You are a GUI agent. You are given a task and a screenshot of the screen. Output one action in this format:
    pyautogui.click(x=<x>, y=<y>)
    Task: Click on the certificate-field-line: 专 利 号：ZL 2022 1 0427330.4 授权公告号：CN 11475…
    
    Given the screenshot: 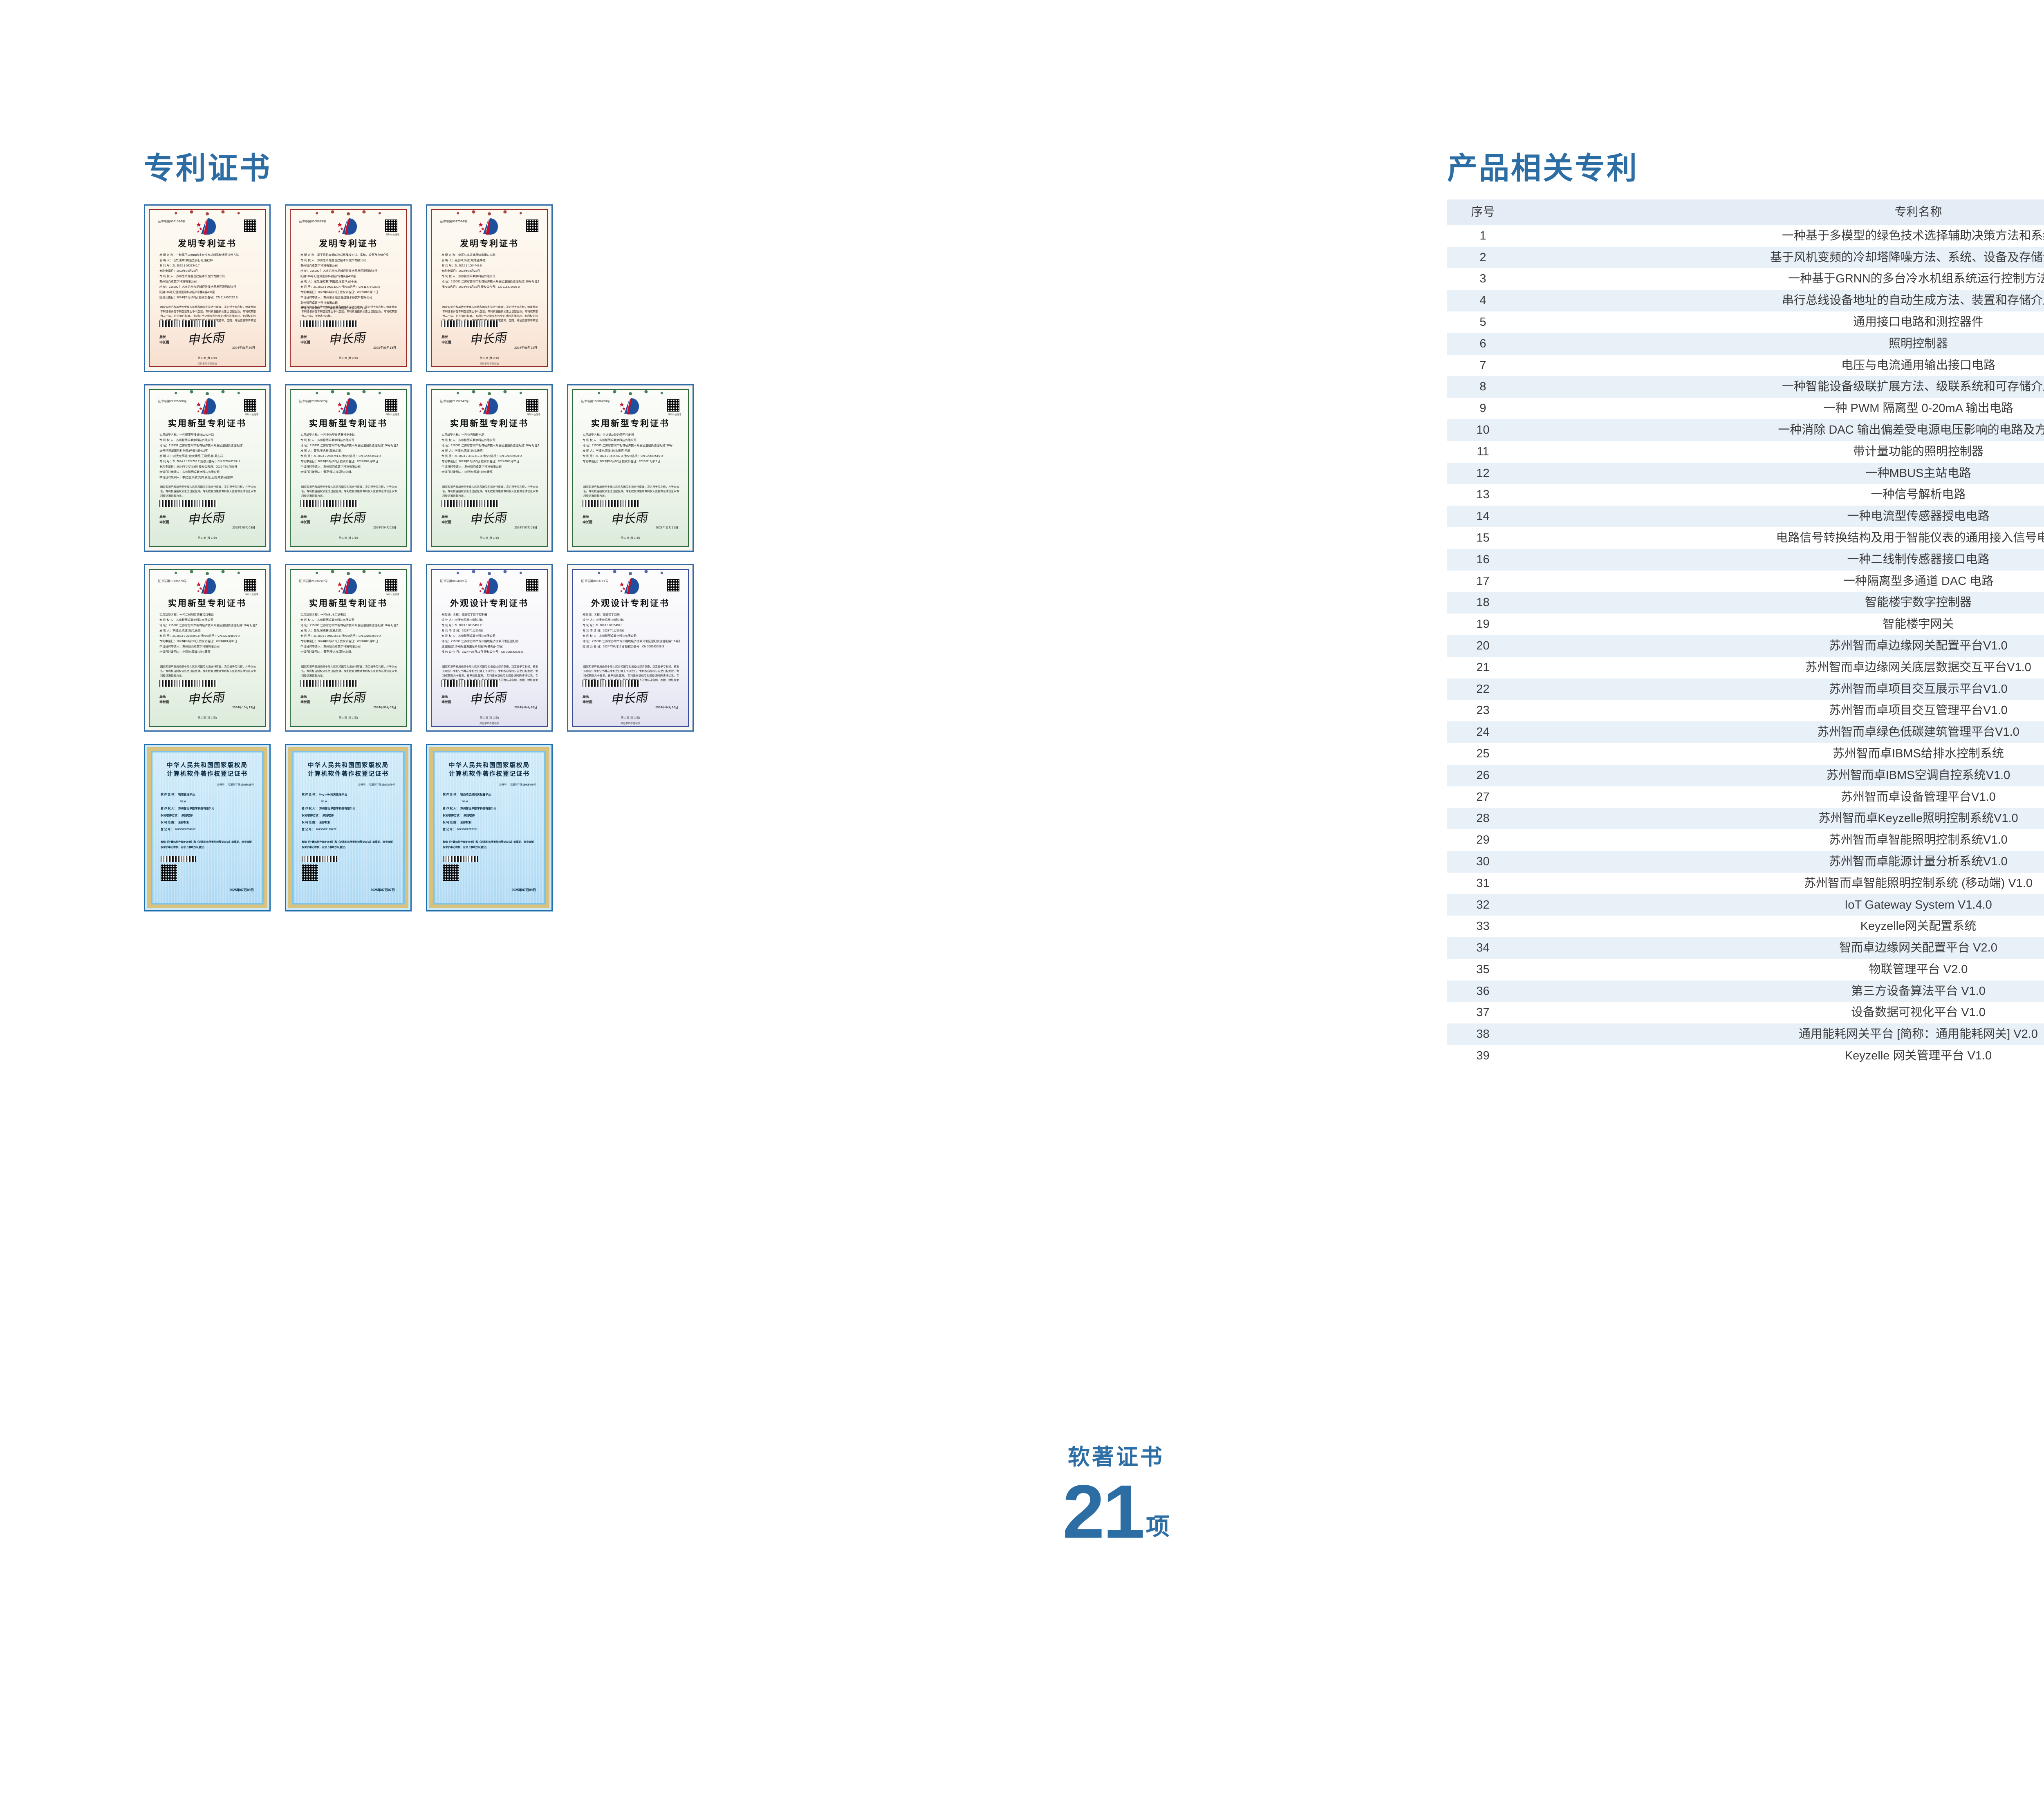 What is the action you would take?
    pyautogui.click(x=340, y=287)
    